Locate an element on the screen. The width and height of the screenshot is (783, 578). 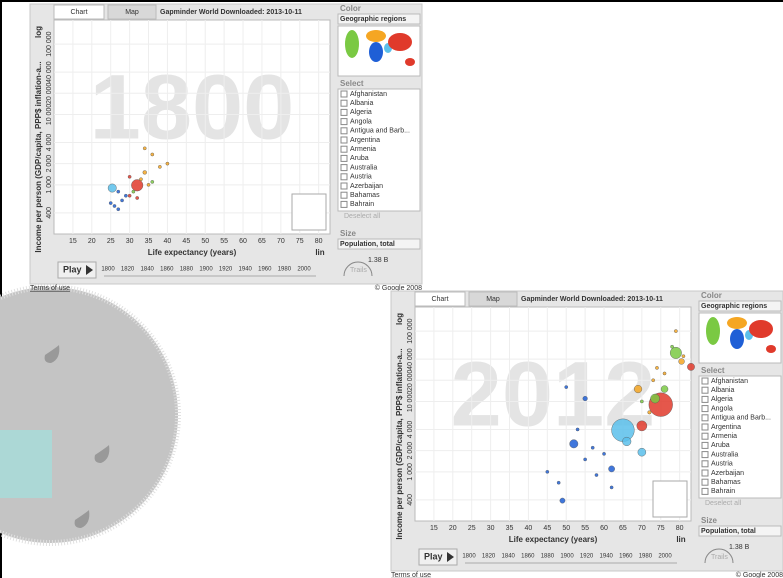
deselect-all: Deselect all is located at coordinates (723, 503).